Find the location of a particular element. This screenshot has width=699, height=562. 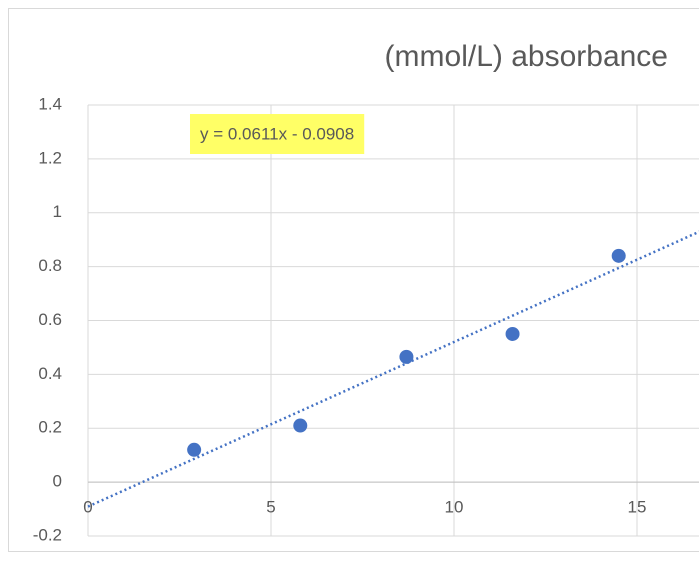

x-tick-label: 5 is located at coordinates (270, 507).